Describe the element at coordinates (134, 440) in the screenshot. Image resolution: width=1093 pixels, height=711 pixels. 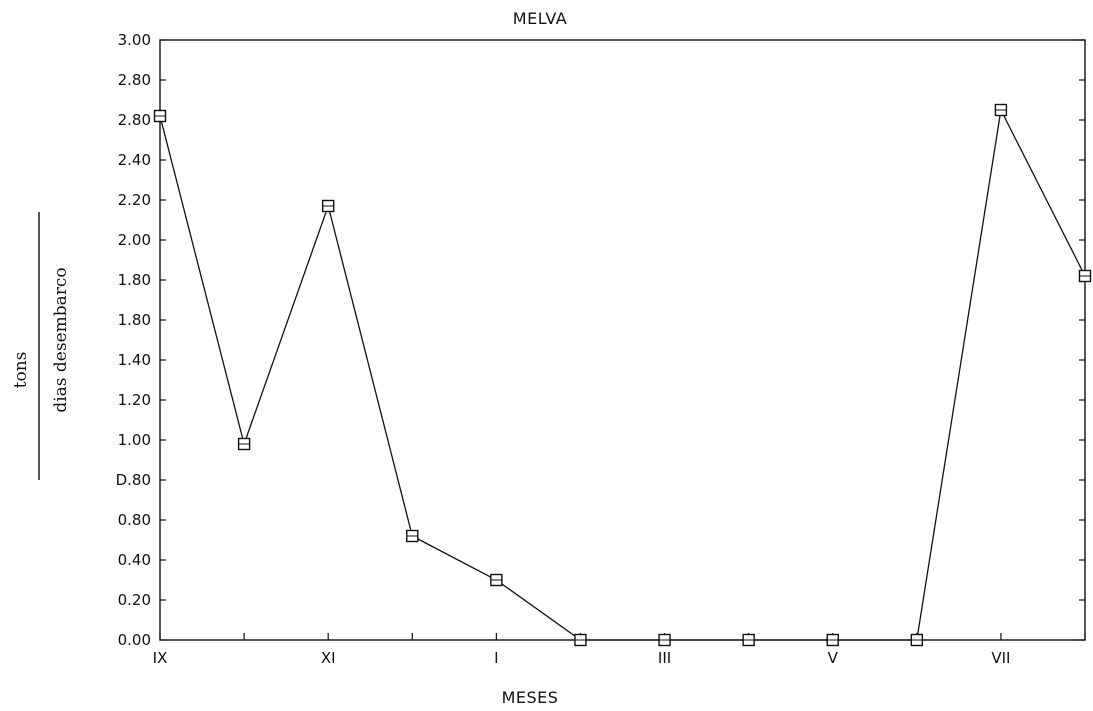
I see `y-tick-label: 1.00` at that location.